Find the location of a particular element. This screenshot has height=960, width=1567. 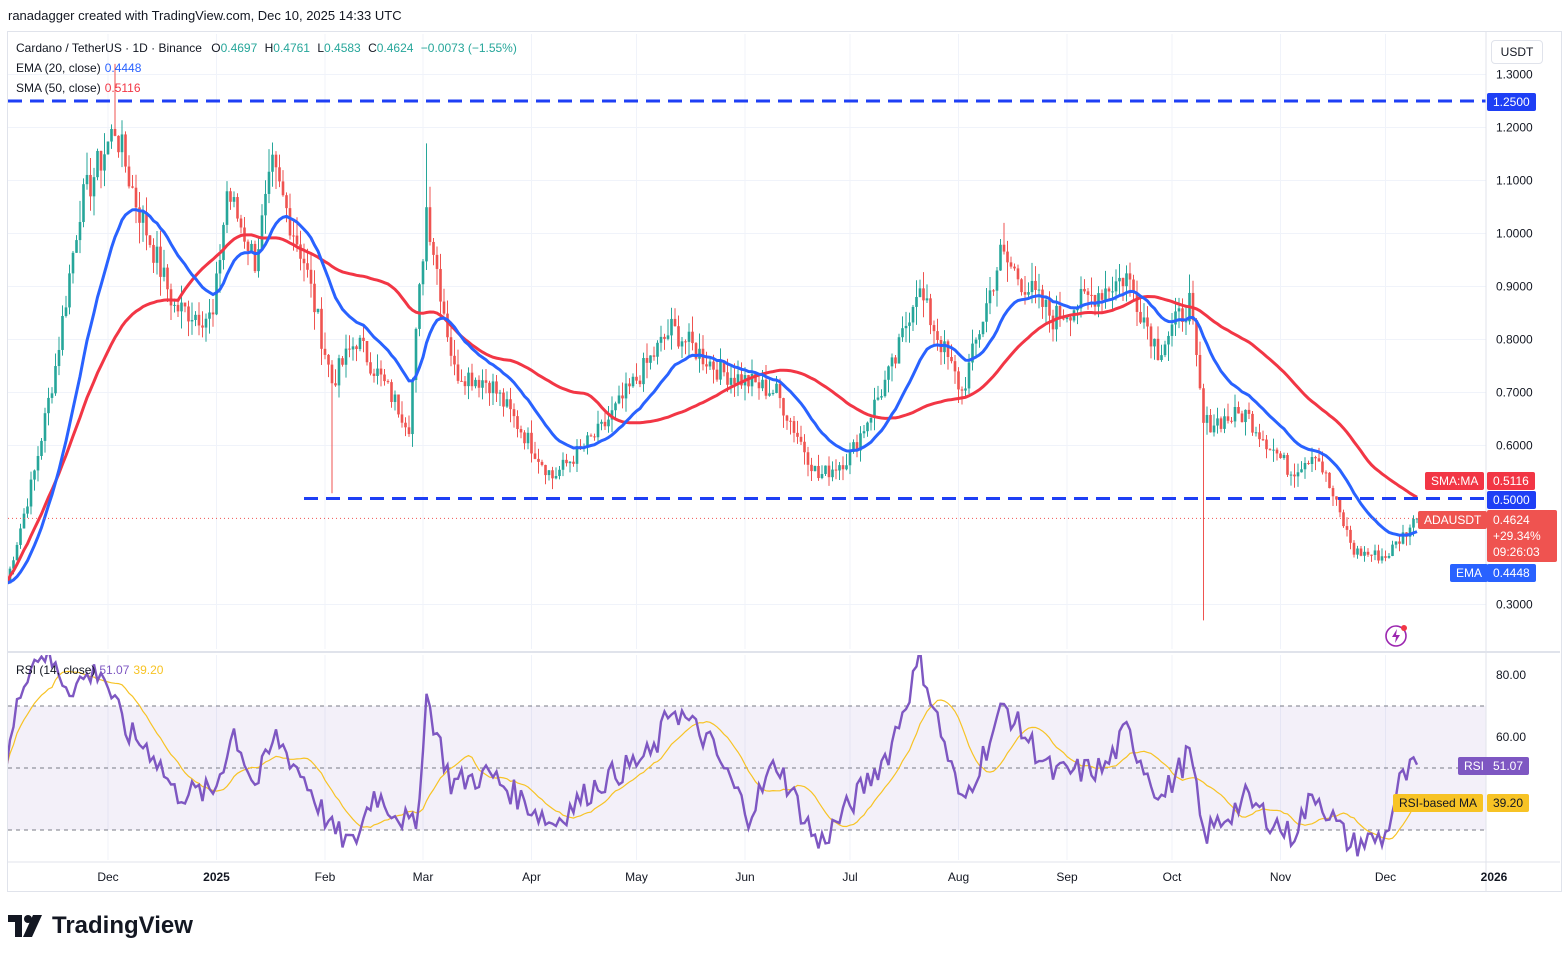

legend-symbol: Cardano / TetherUS · 1D · Binance is located at coordinates (109, 48).